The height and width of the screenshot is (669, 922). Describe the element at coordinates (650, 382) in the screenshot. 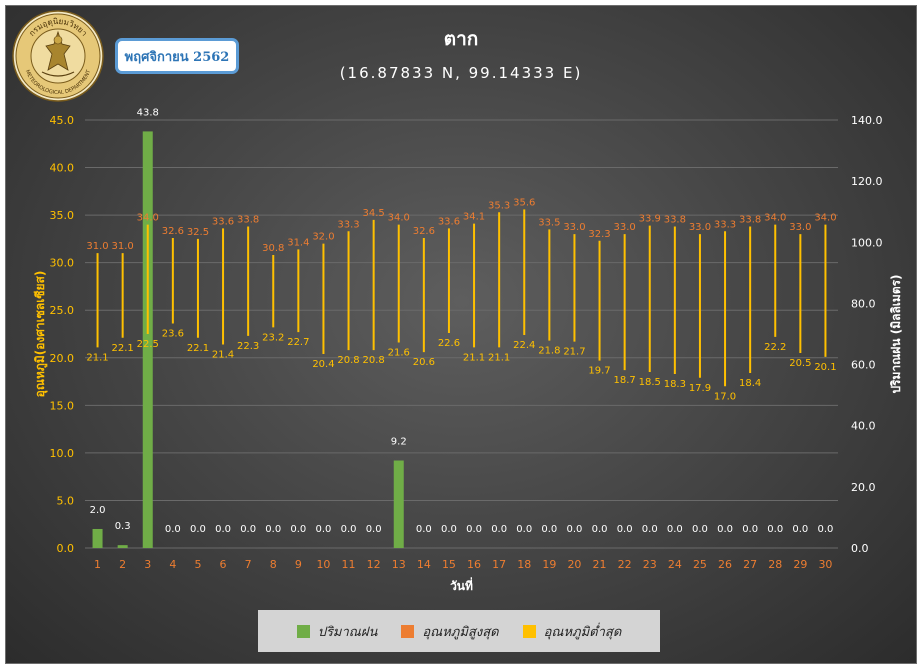

I see `min-temp-label: 18.5` at that location.